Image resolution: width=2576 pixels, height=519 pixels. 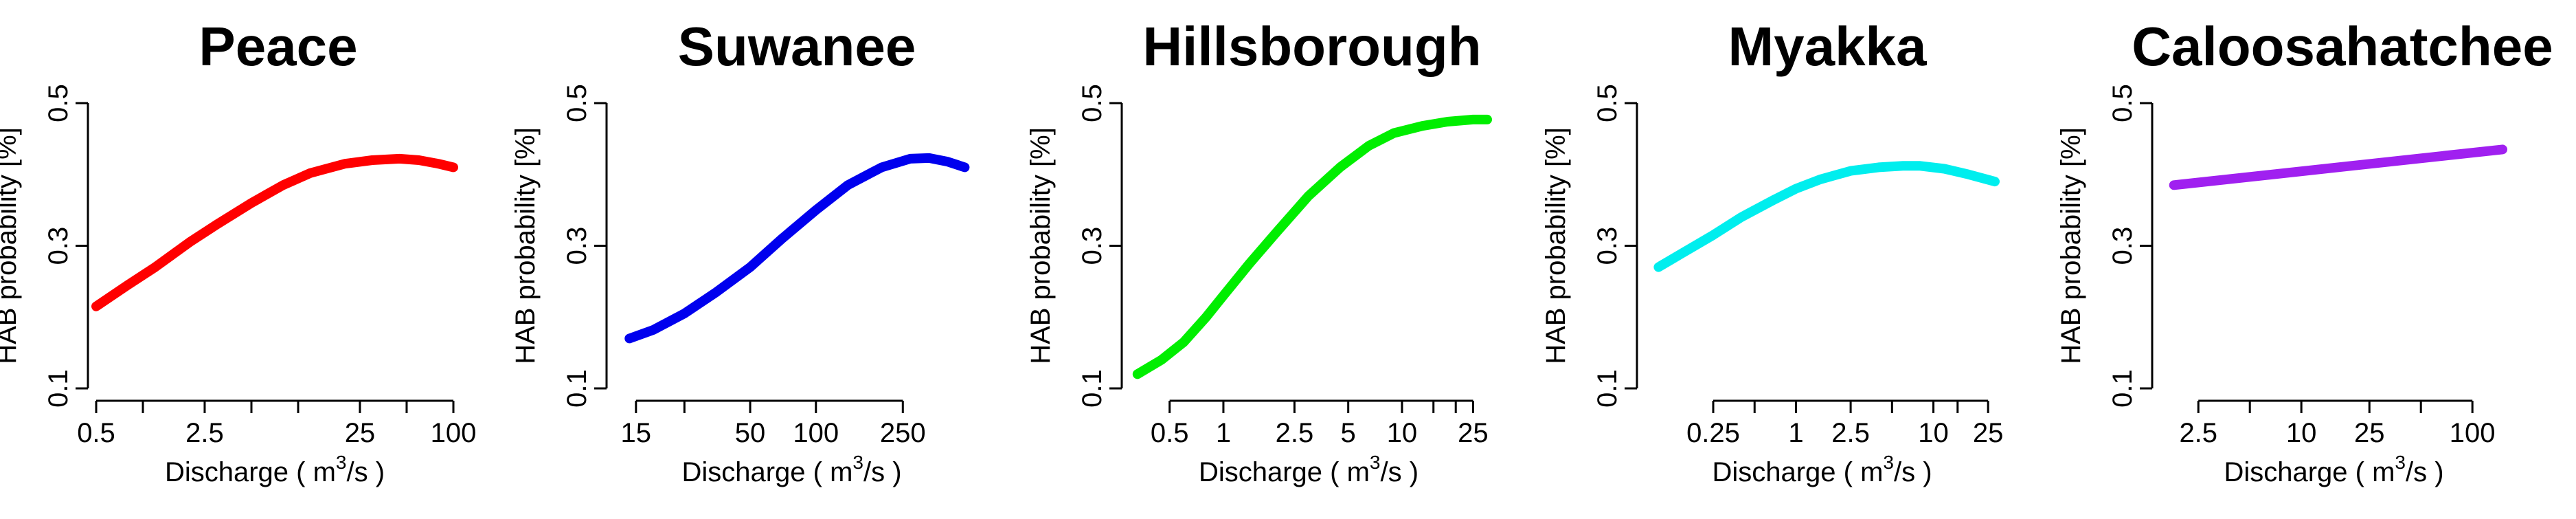 I want to click on x-tick-label: 250, so click(x=903, y=433).